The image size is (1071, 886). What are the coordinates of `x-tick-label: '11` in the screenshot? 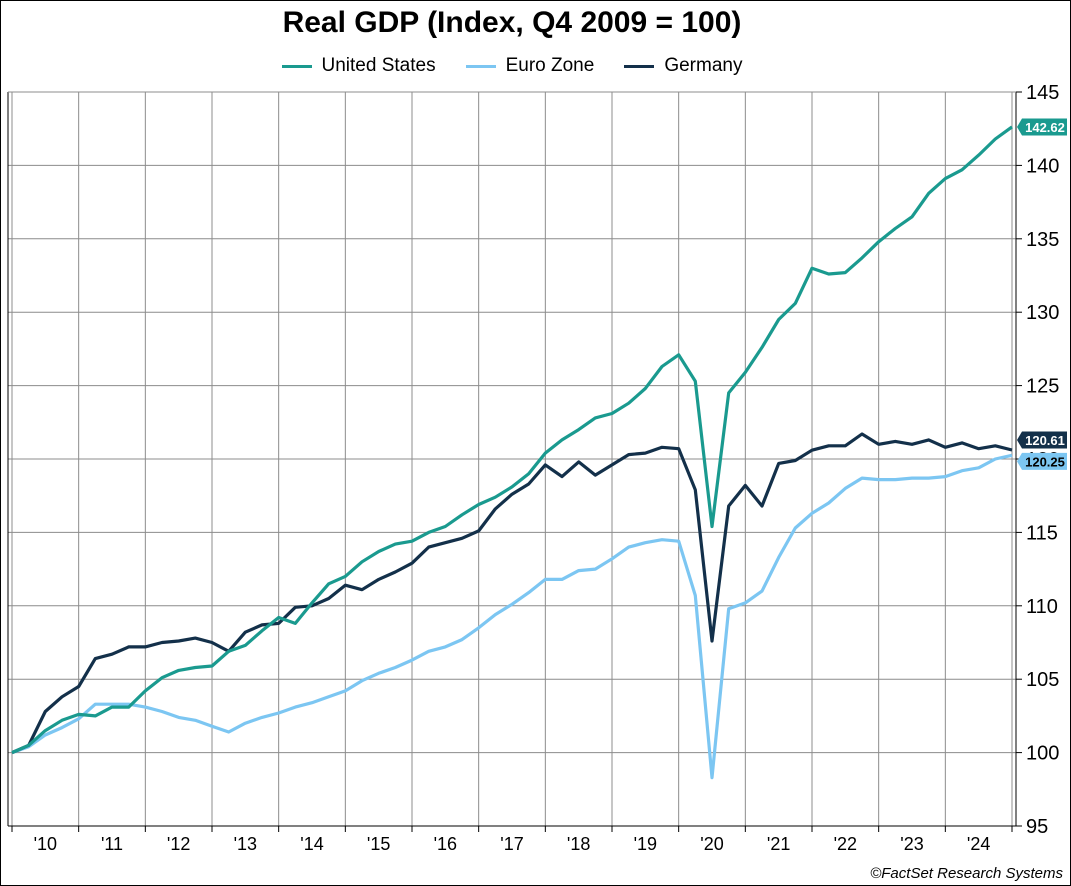 It's located at (112, 844).